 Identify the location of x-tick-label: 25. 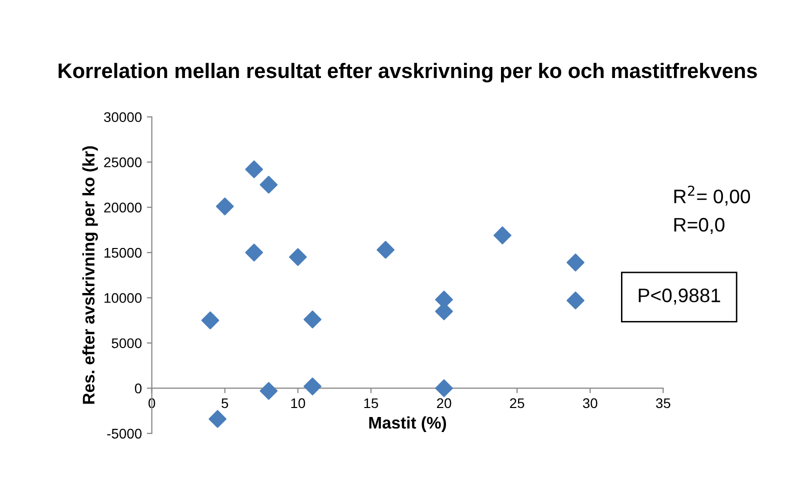
(517, 403).